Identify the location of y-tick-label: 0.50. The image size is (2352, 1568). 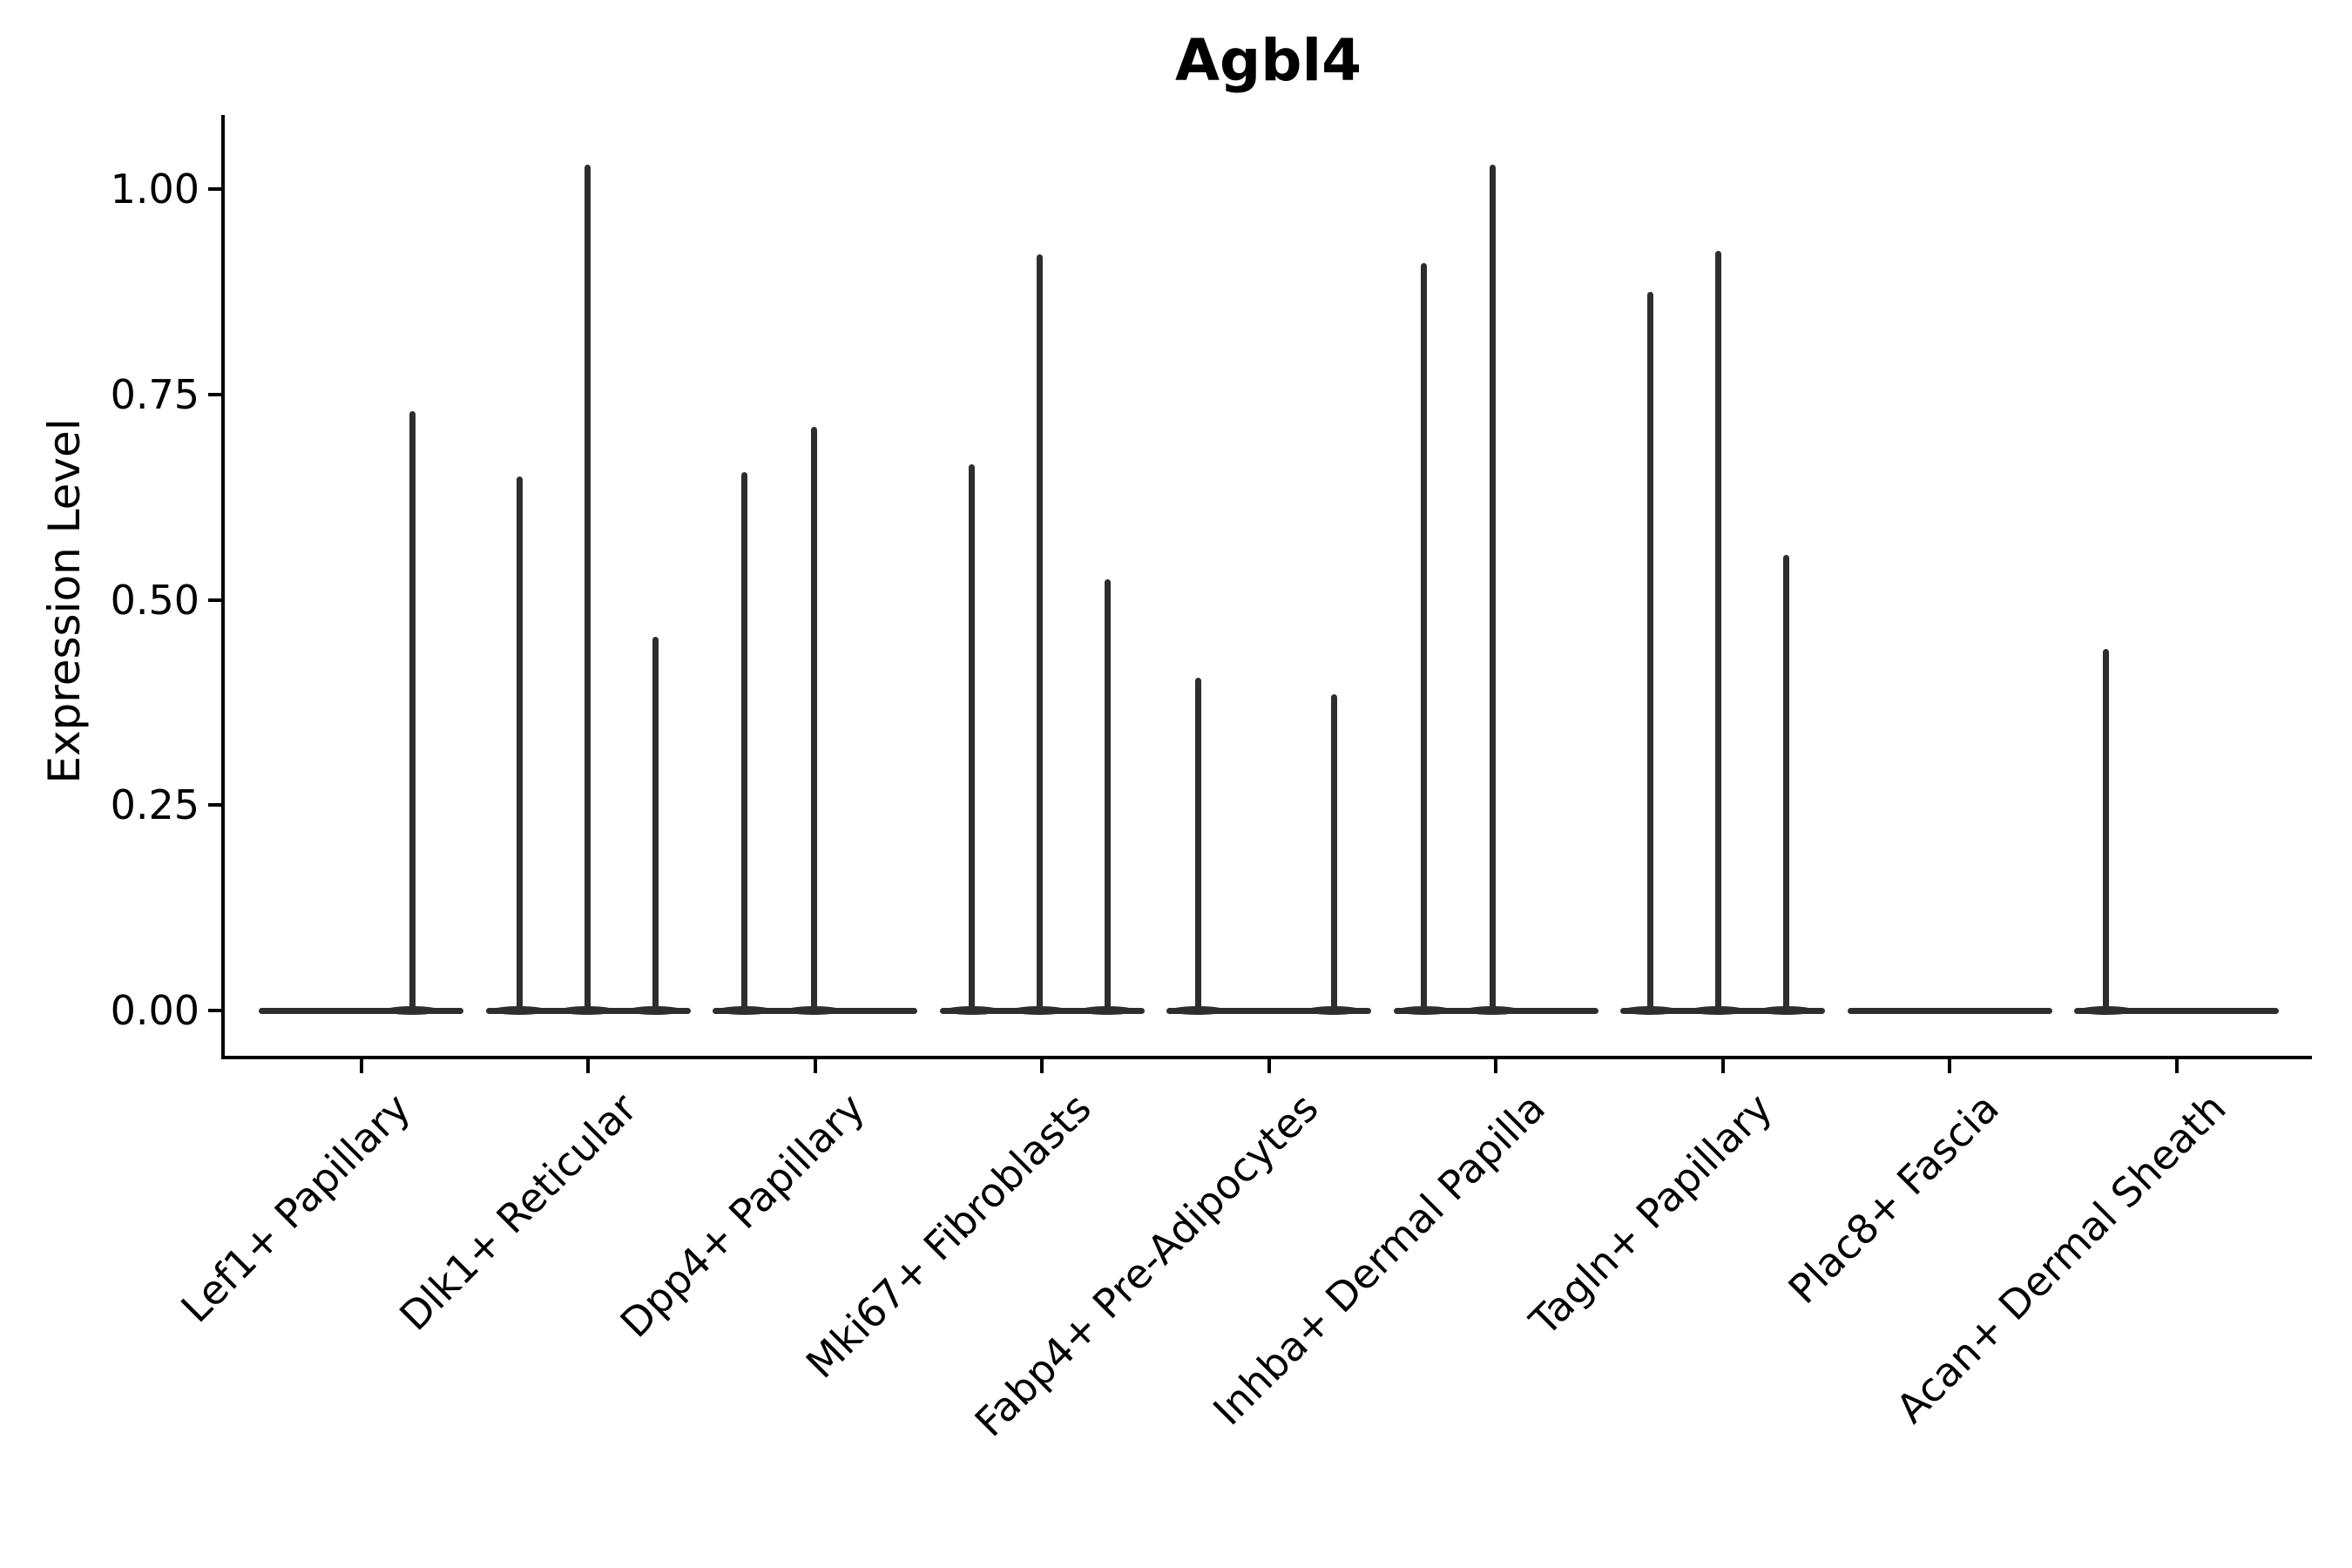
(154, 600).